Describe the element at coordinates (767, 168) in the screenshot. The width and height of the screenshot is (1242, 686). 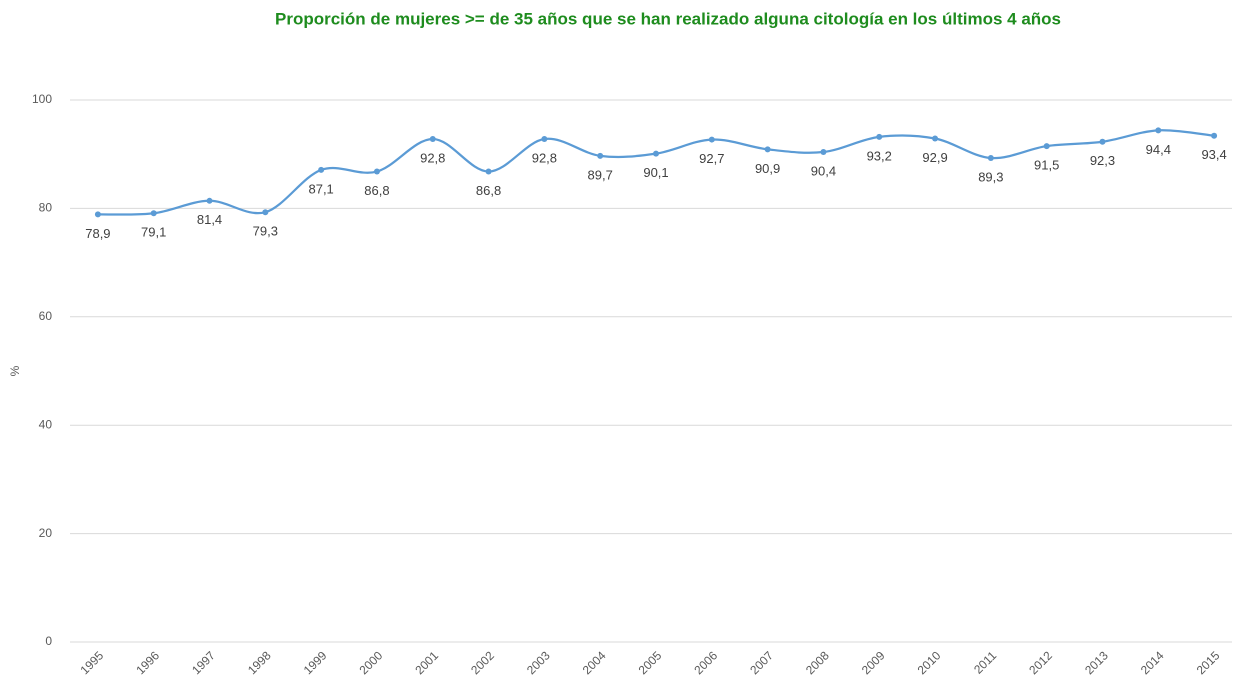
I see `data-label: 90,9` at that location.